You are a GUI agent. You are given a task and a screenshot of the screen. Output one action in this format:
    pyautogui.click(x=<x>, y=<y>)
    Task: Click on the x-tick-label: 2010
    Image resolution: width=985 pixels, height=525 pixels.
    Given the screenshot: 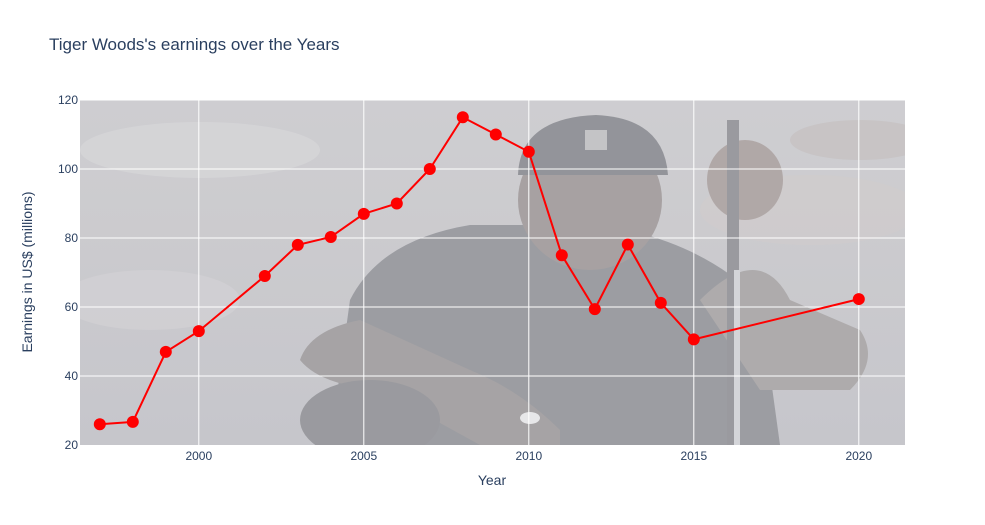 What is the action you would take?
    pyautogui.click(x=528, y=456)
    